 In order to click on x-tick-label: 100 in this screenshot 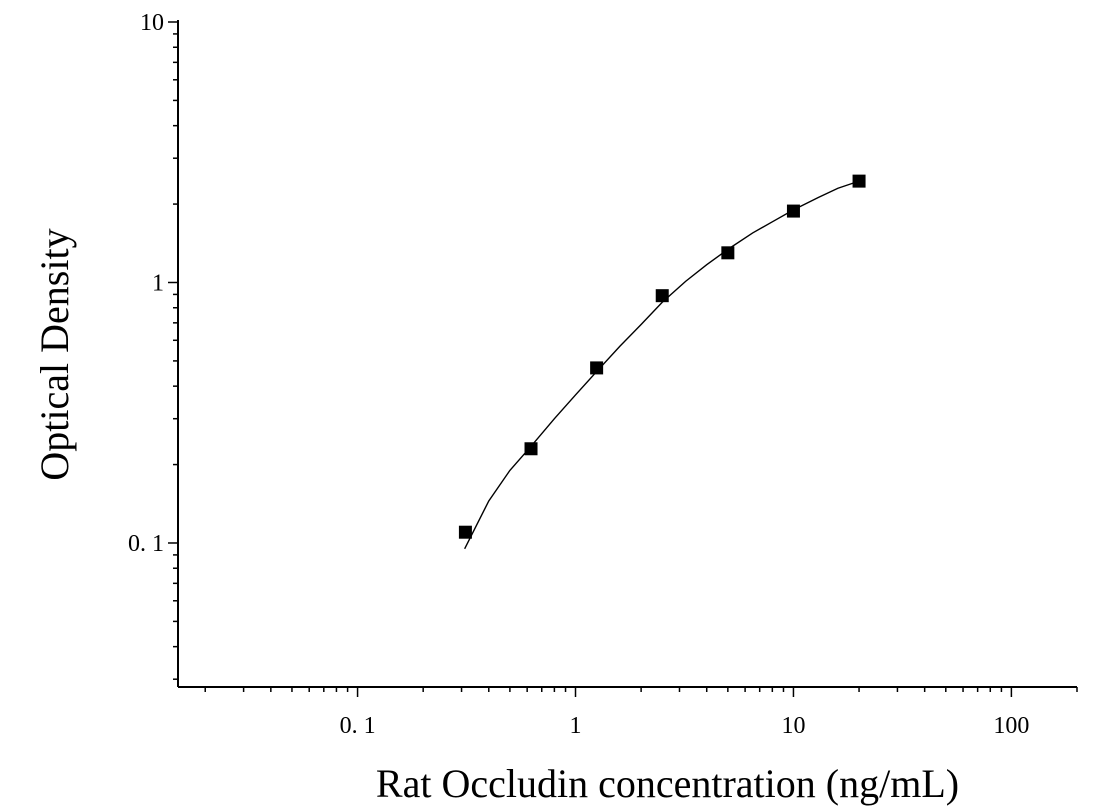, I will do `click(1011, 726)`.